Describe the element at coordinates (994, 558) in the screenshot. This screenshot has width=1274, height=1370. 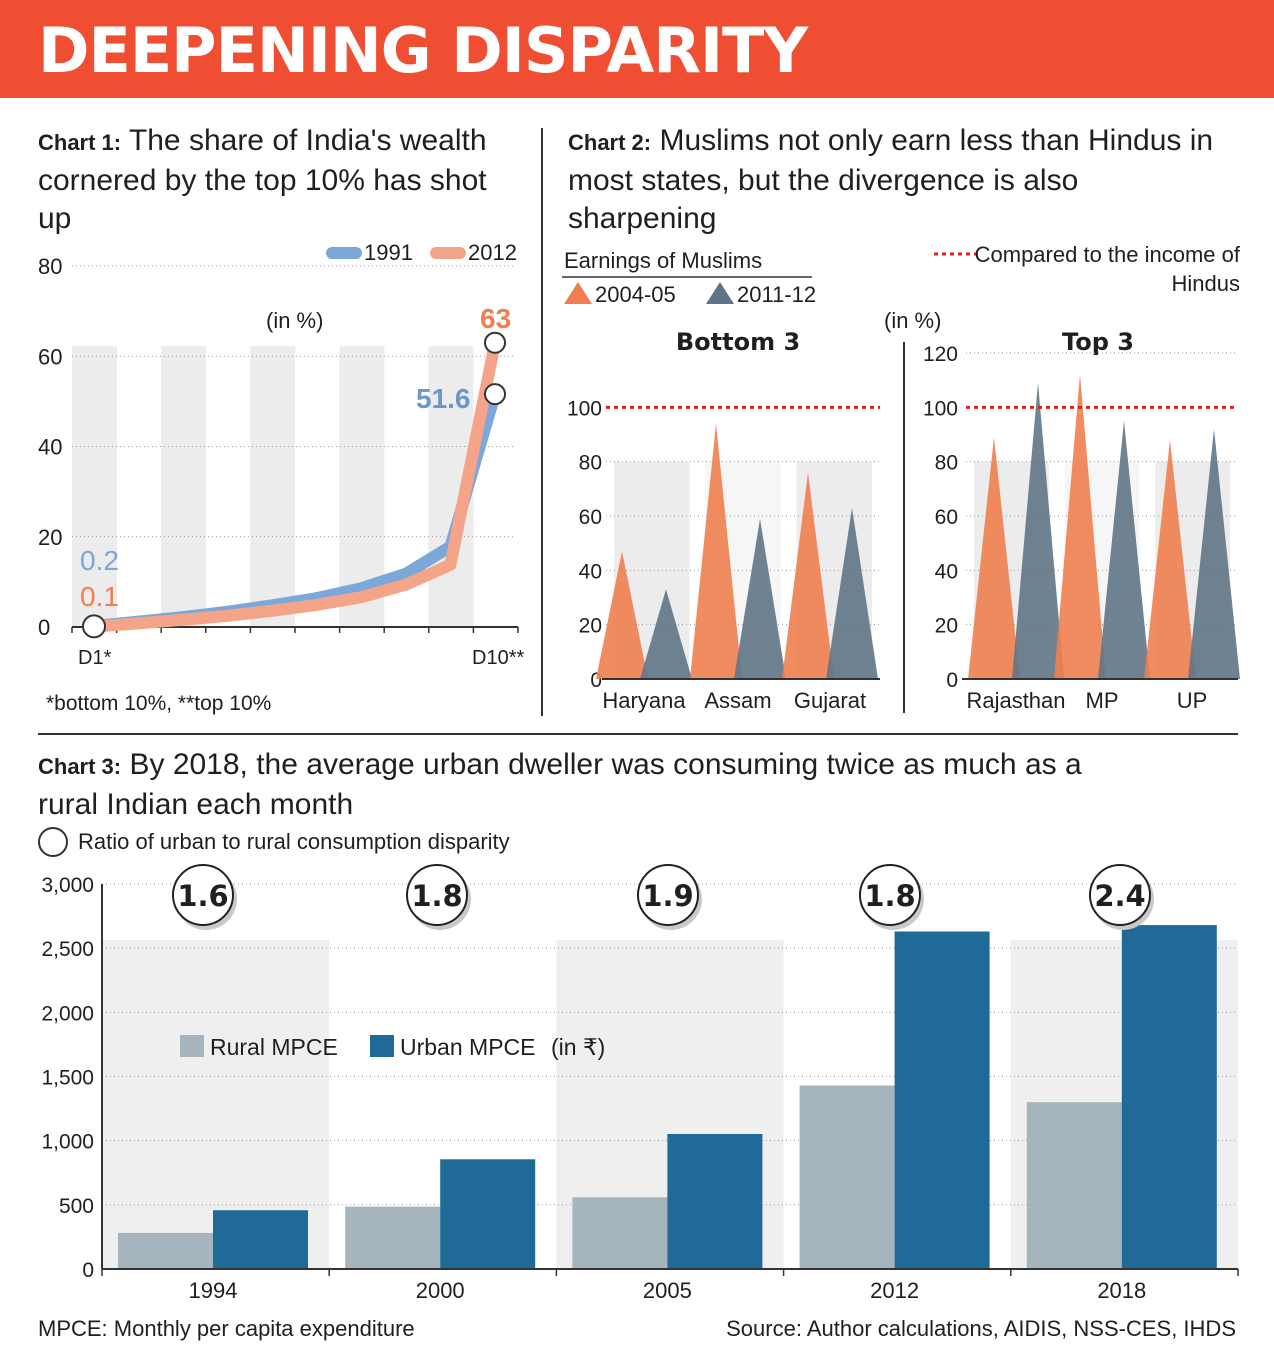
I see `chart2-bar-2004-Rajasthan` at that location.